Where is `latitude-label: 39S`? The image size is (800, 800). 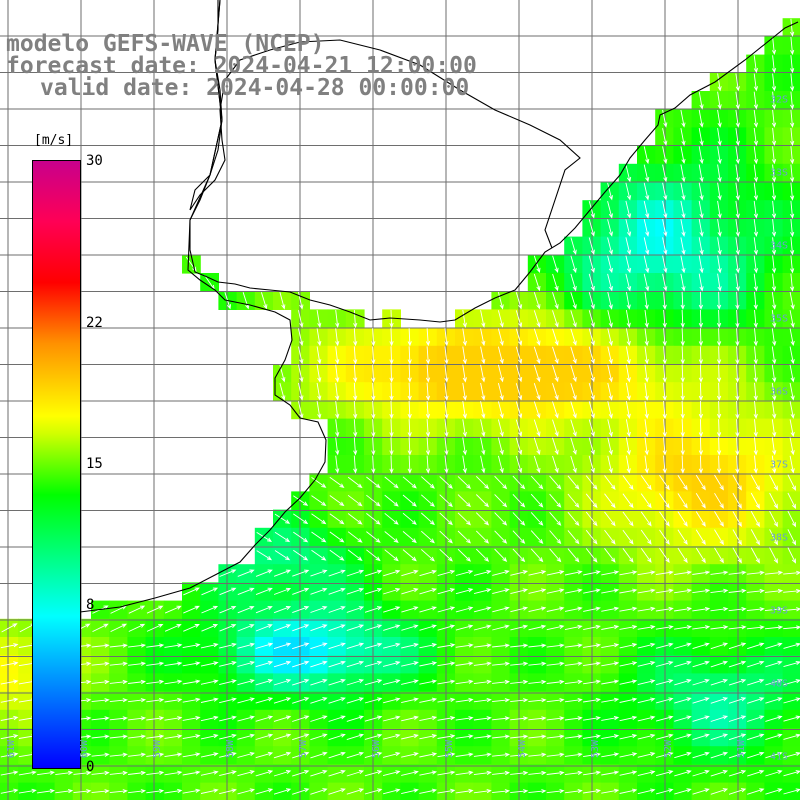 latitude-label: 39S is located at coordinates (779, 611).